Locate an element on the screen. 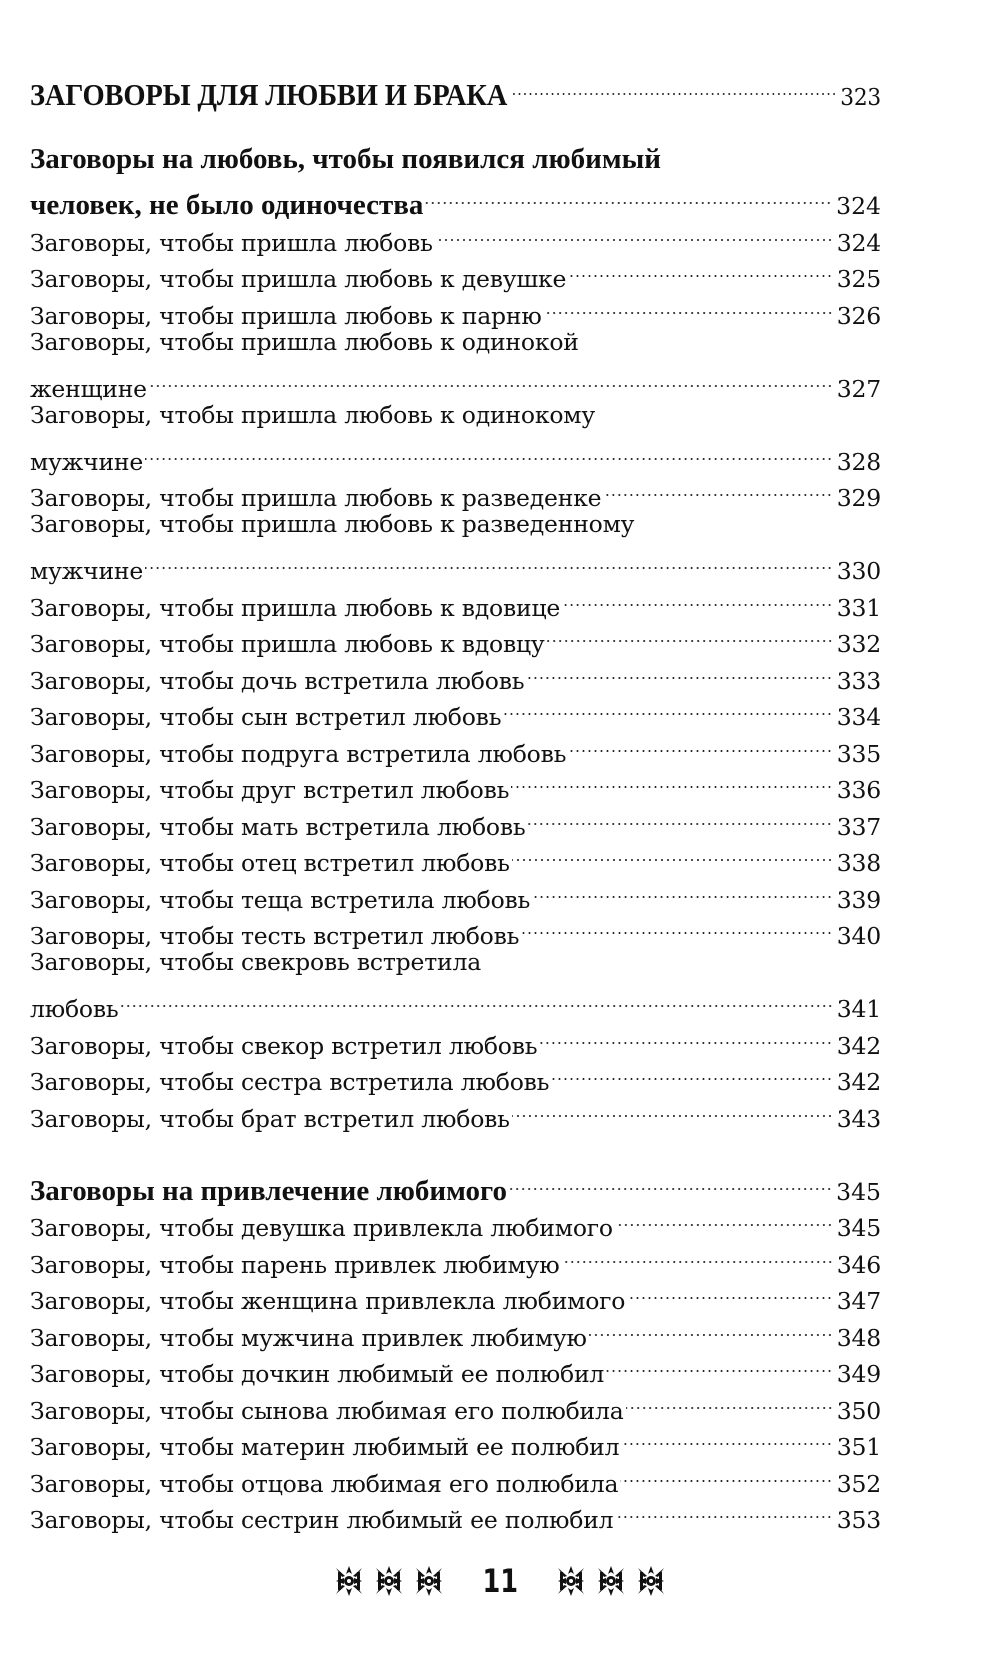 The width and height of the screenshot is (1000, 1672). section-heading-text: Заговоры на привлечение любимого is located at coordinates (268, 1190).